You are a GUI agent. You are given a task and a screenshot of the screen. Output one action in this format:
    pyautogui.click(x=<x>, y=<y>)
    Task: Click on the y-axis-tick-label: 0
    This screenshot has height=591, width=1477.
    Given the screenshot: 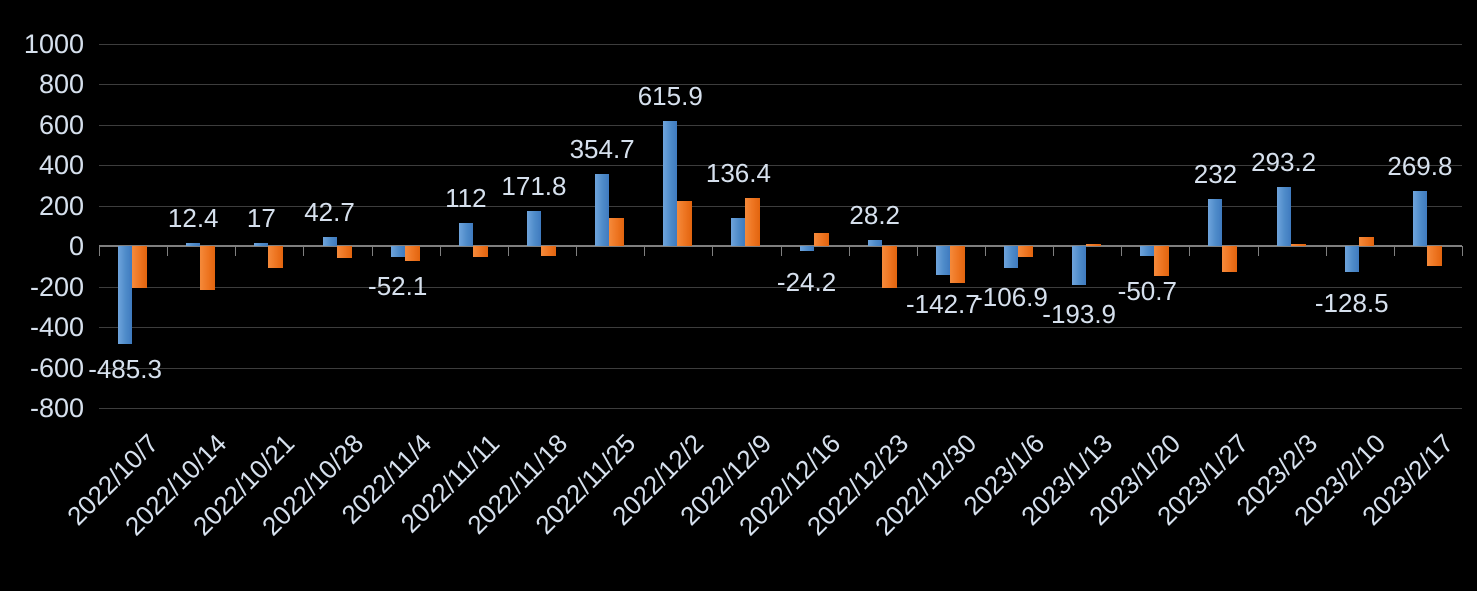 What is the action you would take?
    pyautogui.click(x=76, y=246)
    